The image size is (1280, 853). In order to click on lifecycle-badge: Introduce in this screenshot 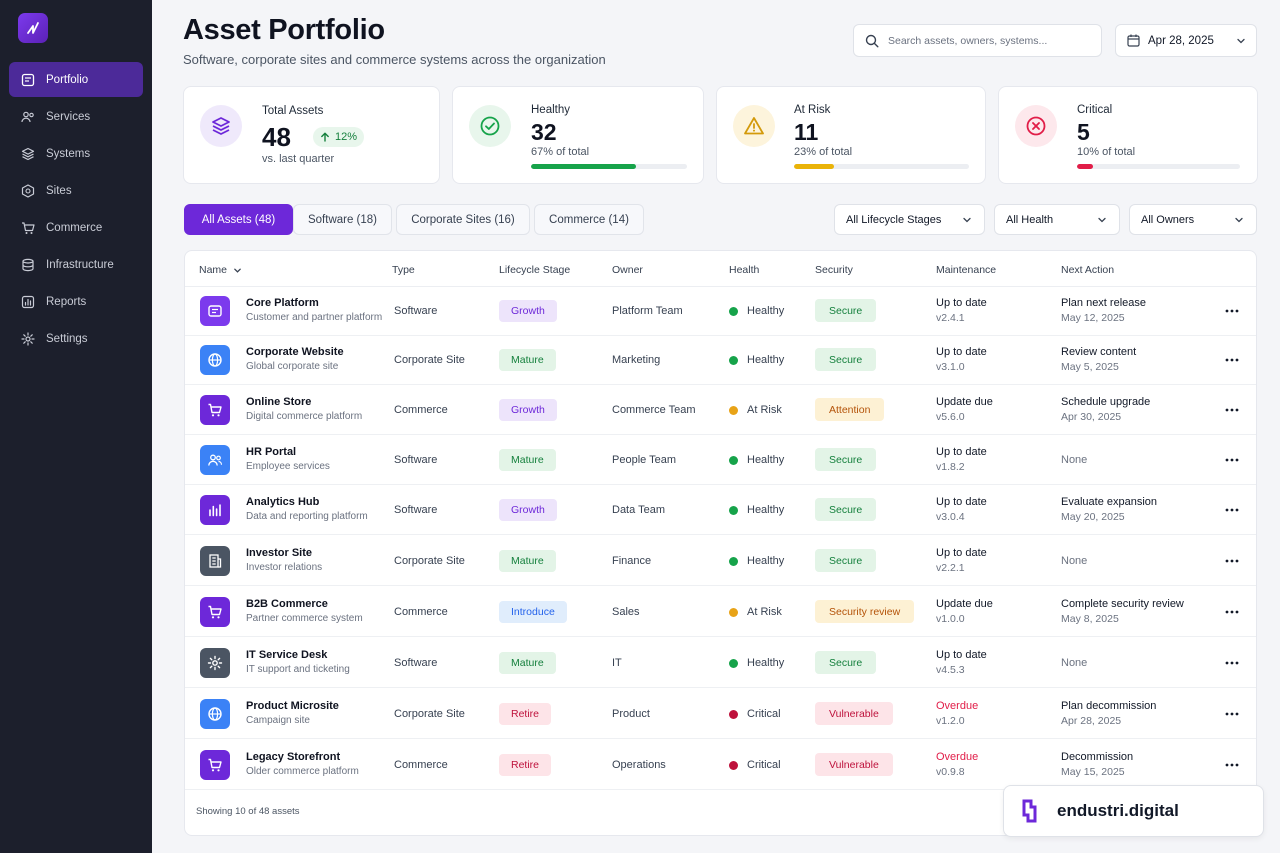, I will do `click(533, 612)`.